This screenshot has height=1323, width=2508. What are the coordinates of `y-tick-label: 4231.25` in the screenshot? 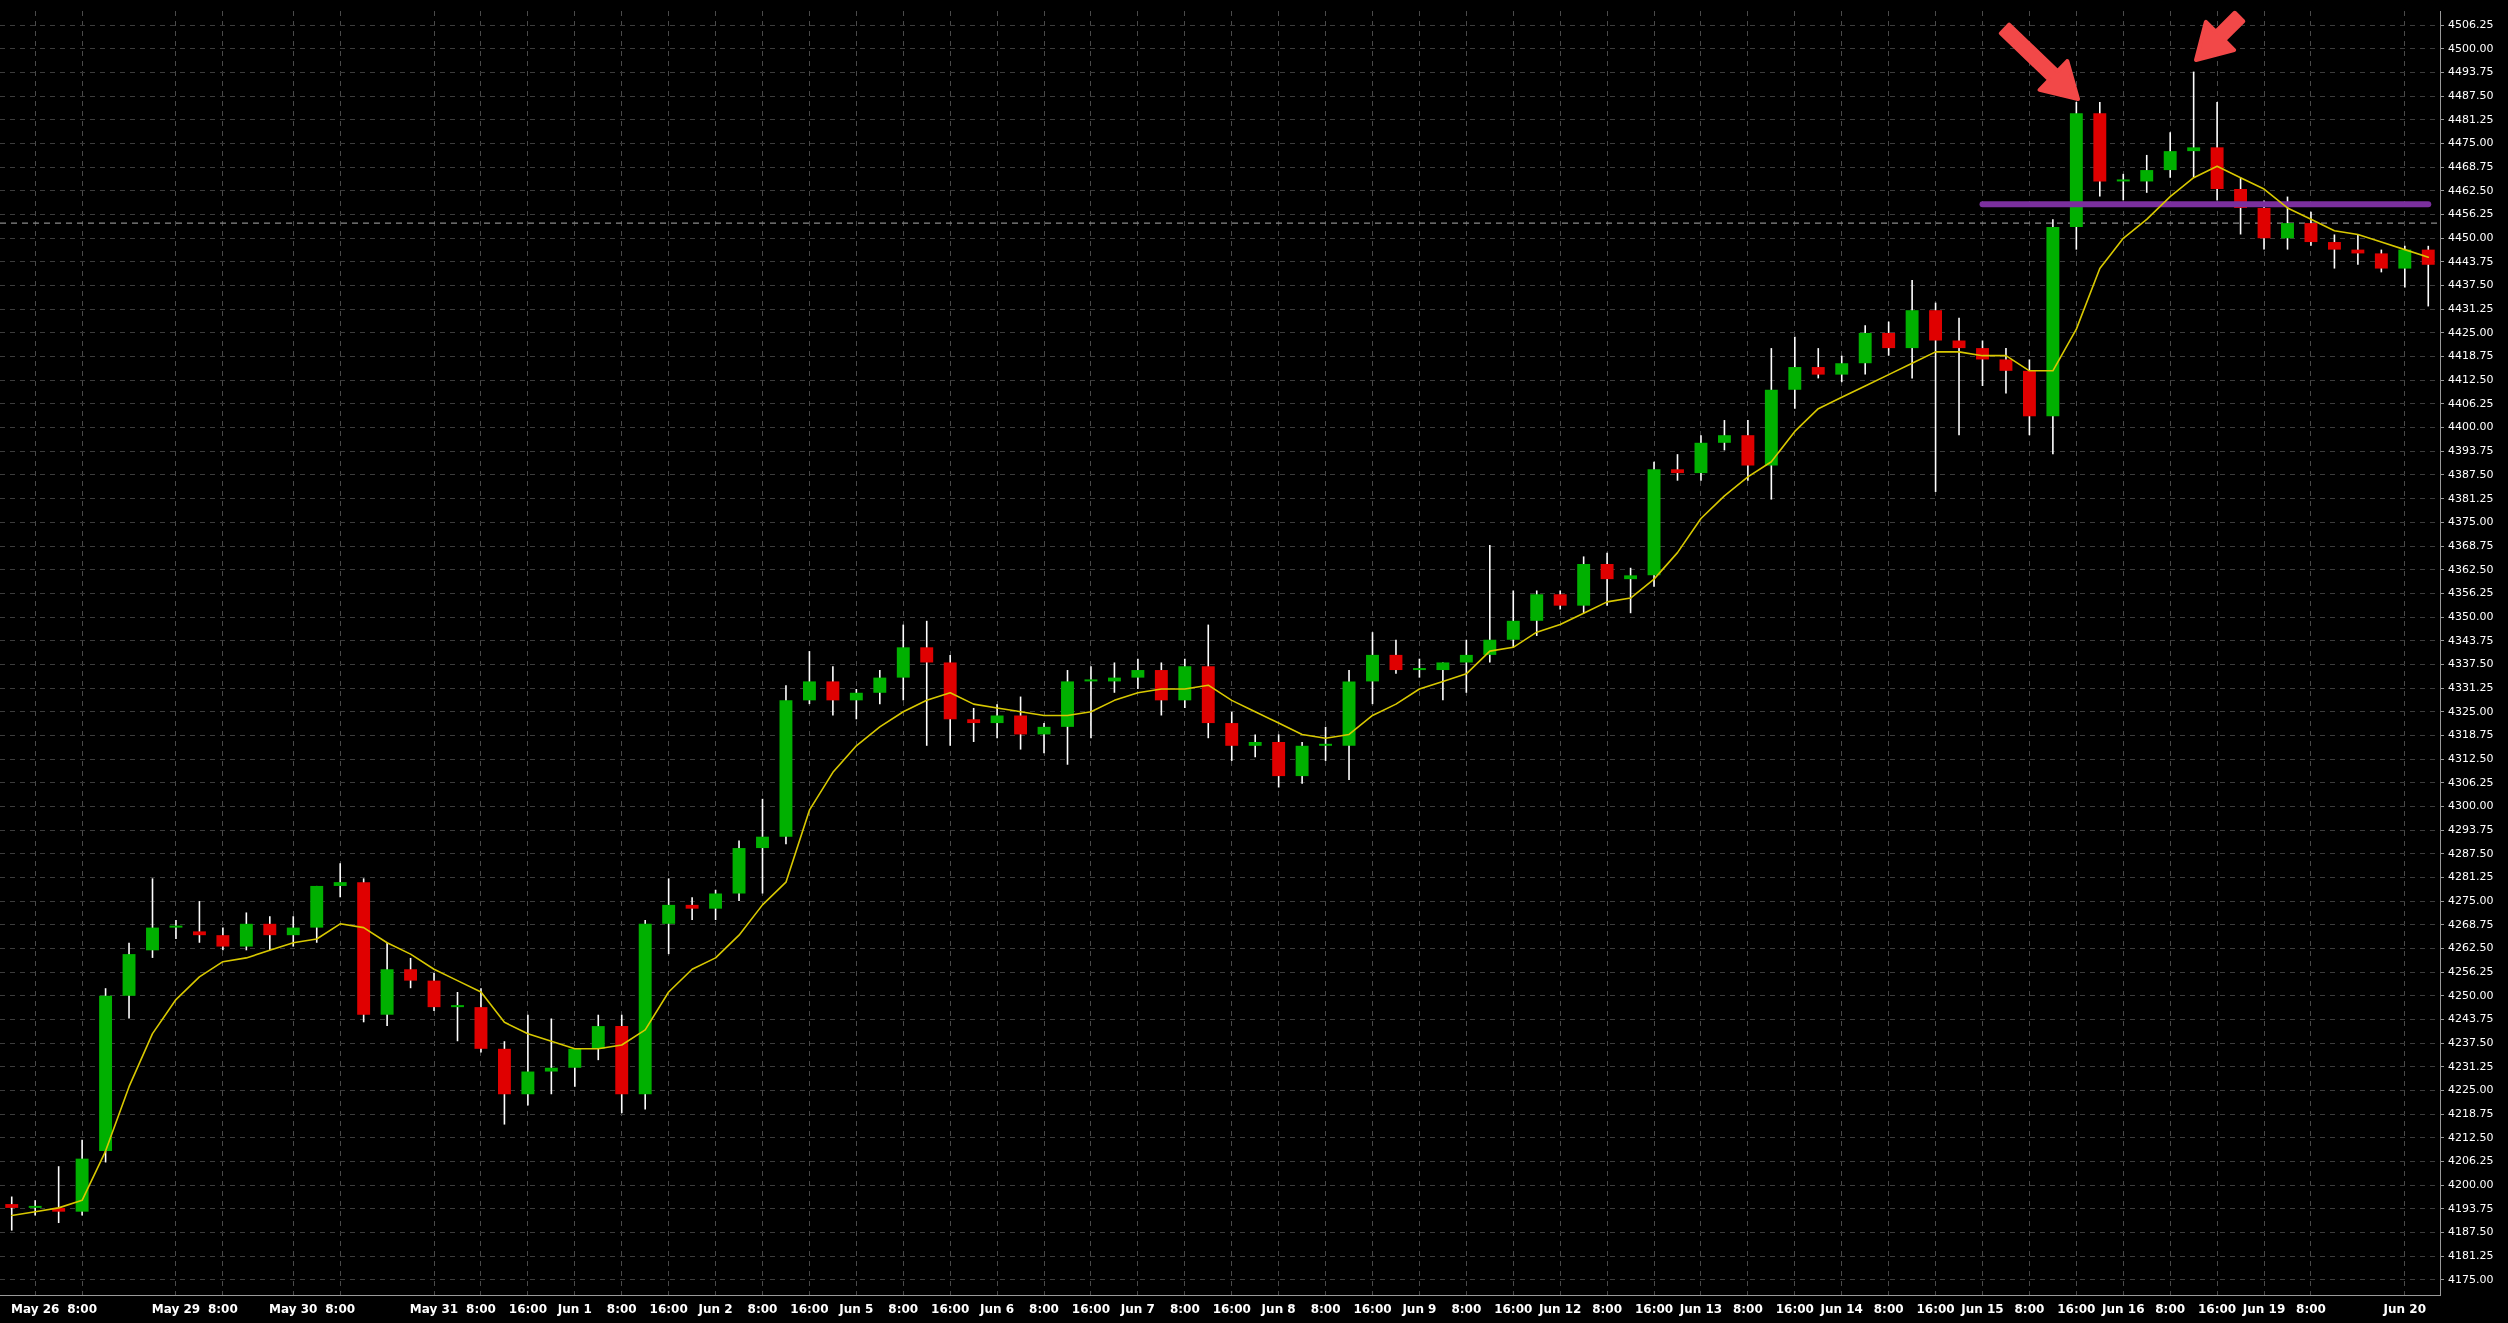 It's located at (2471, 1066).